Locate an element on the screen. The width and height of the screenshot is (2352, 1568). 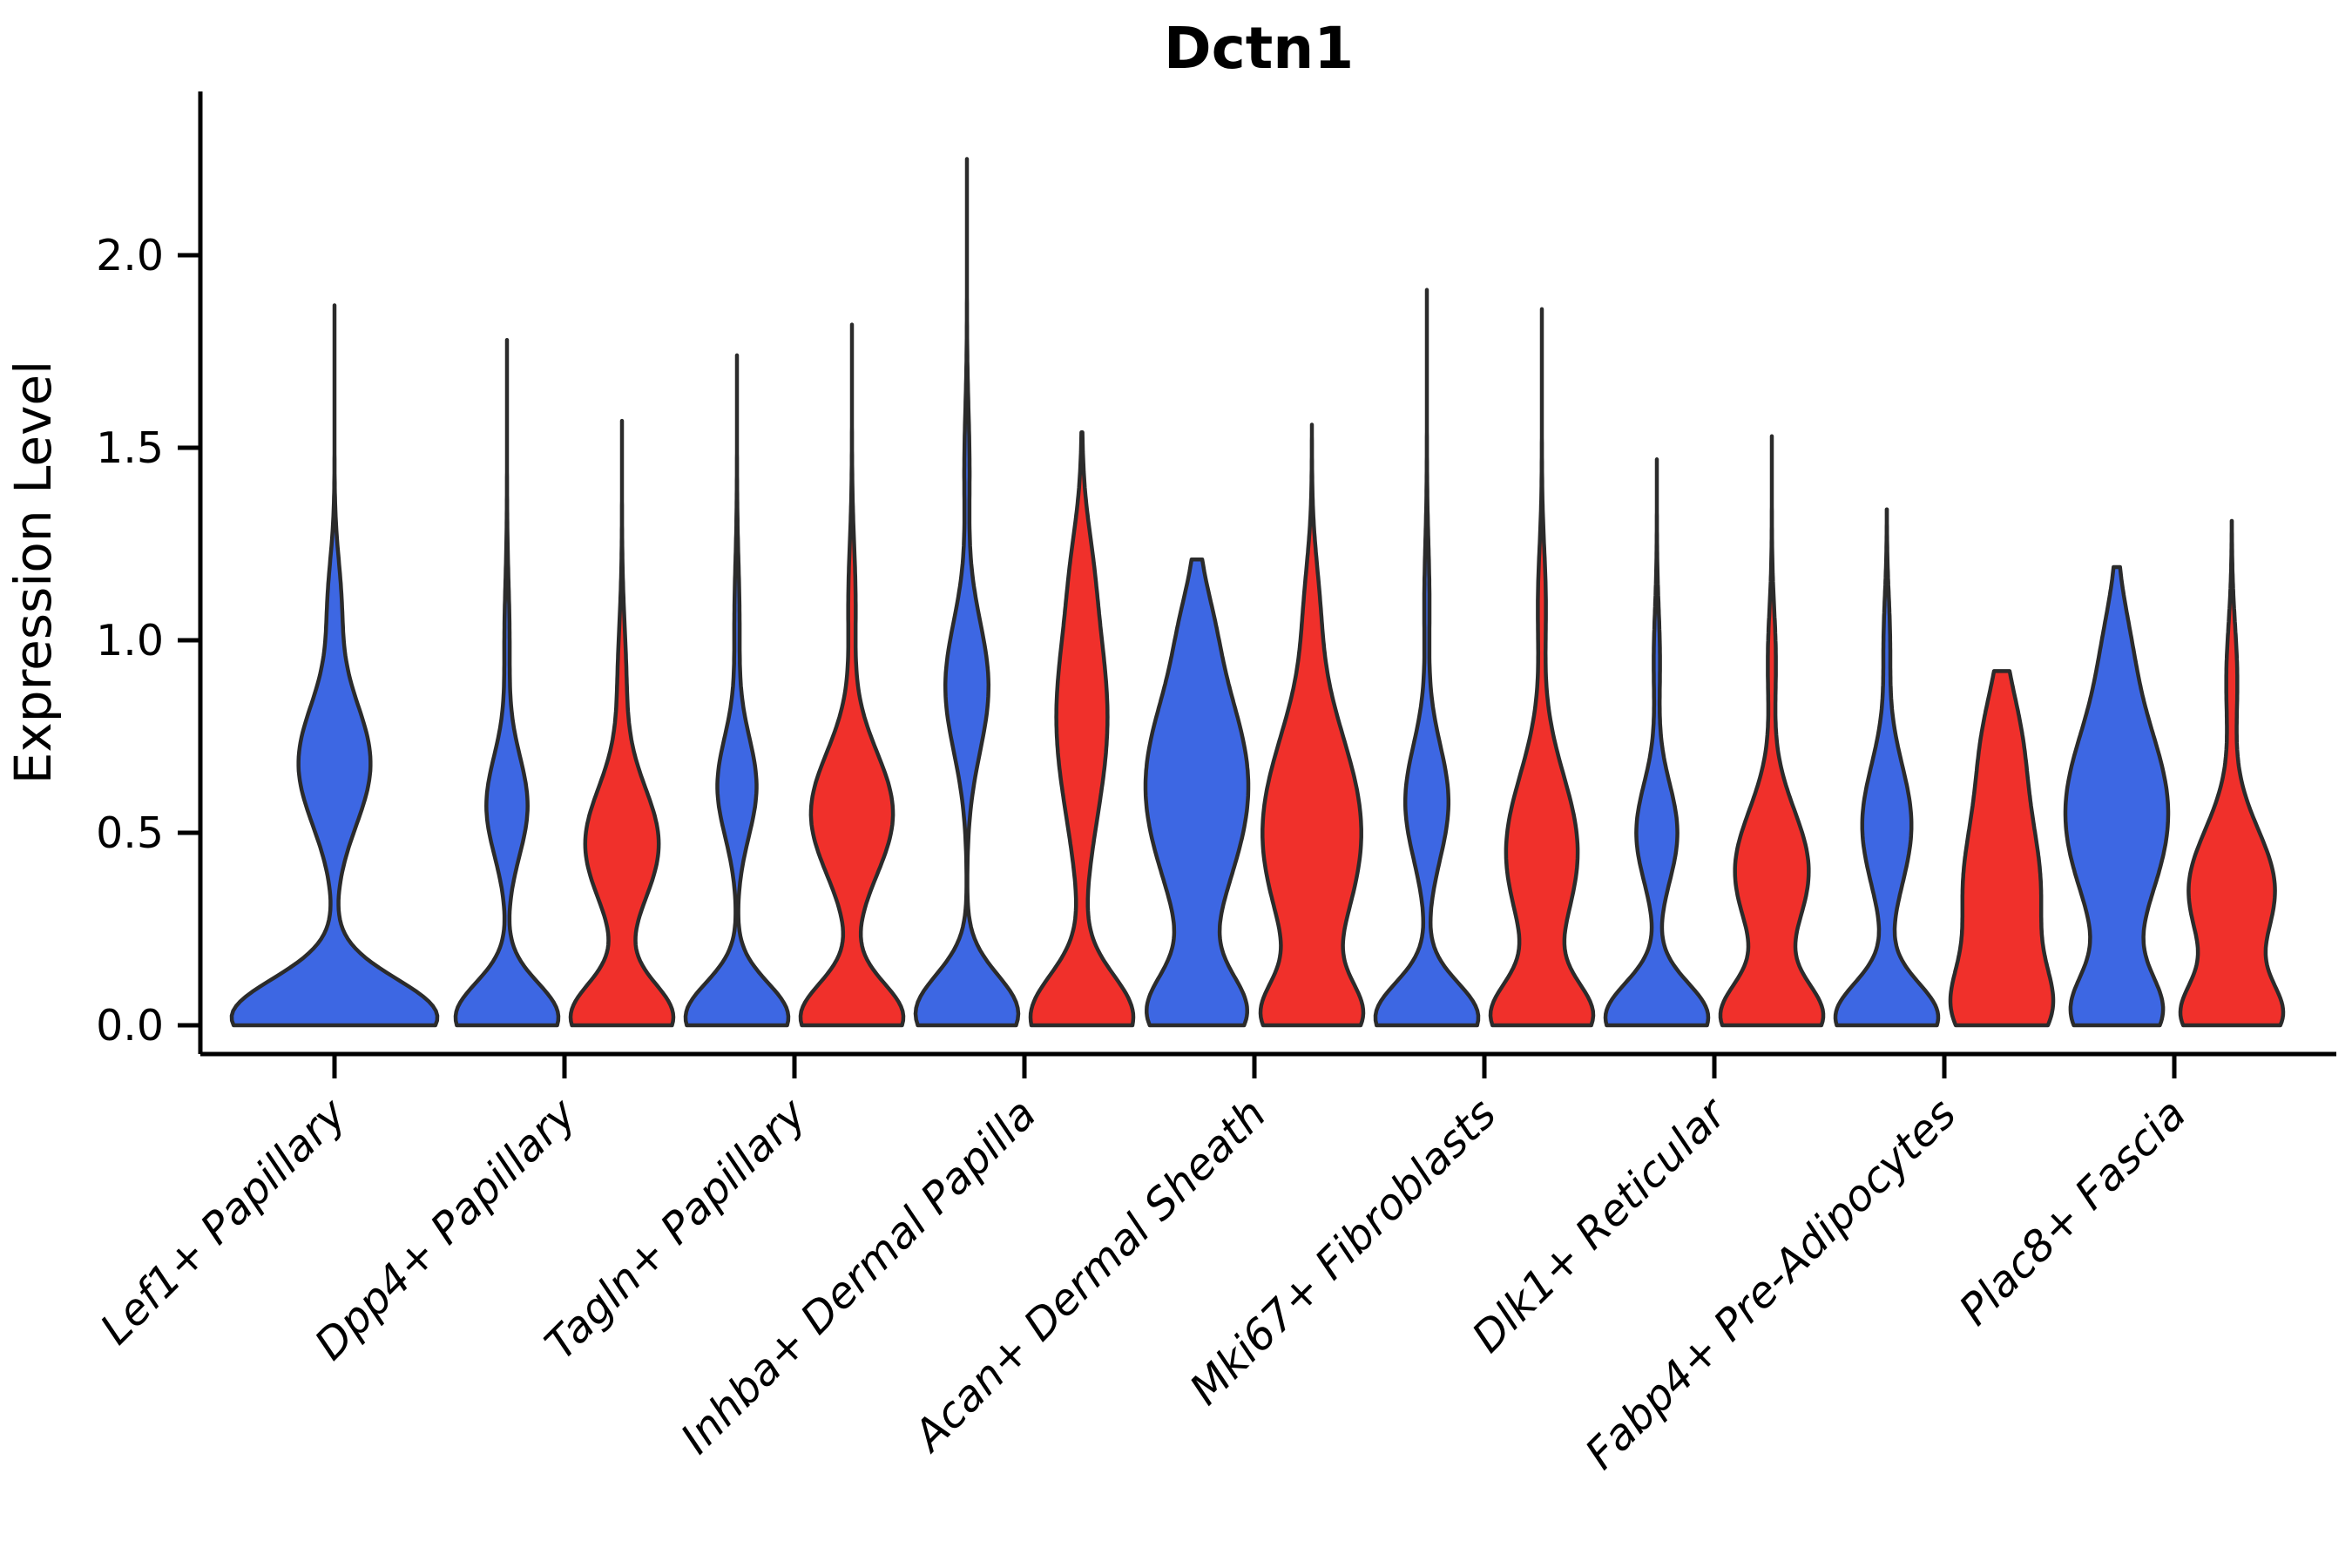
y-tick-label: 1.5 is located at coordinates (130, 448).